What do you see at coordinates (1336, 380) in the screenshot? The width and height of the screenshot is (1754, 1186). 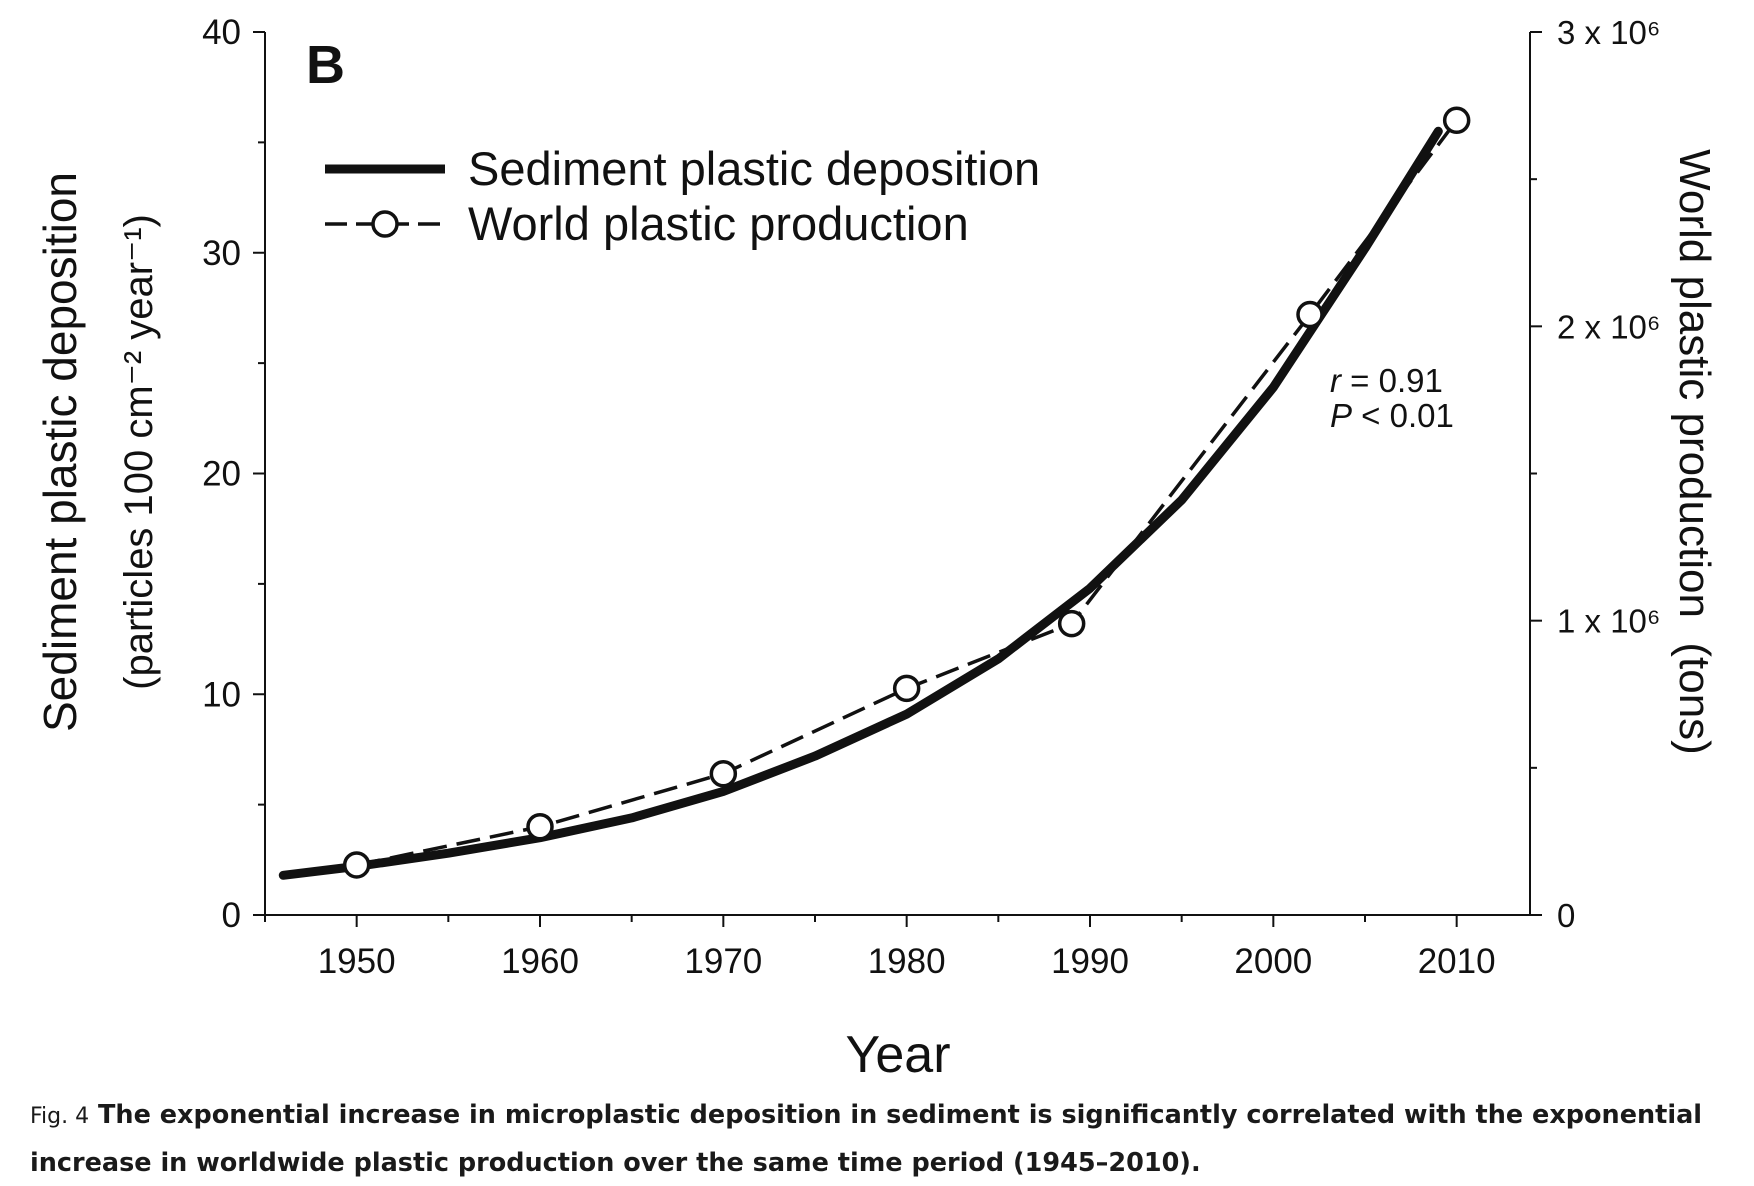 I see `correlation-r-symbol: r` at bounding box center [1336, 380].